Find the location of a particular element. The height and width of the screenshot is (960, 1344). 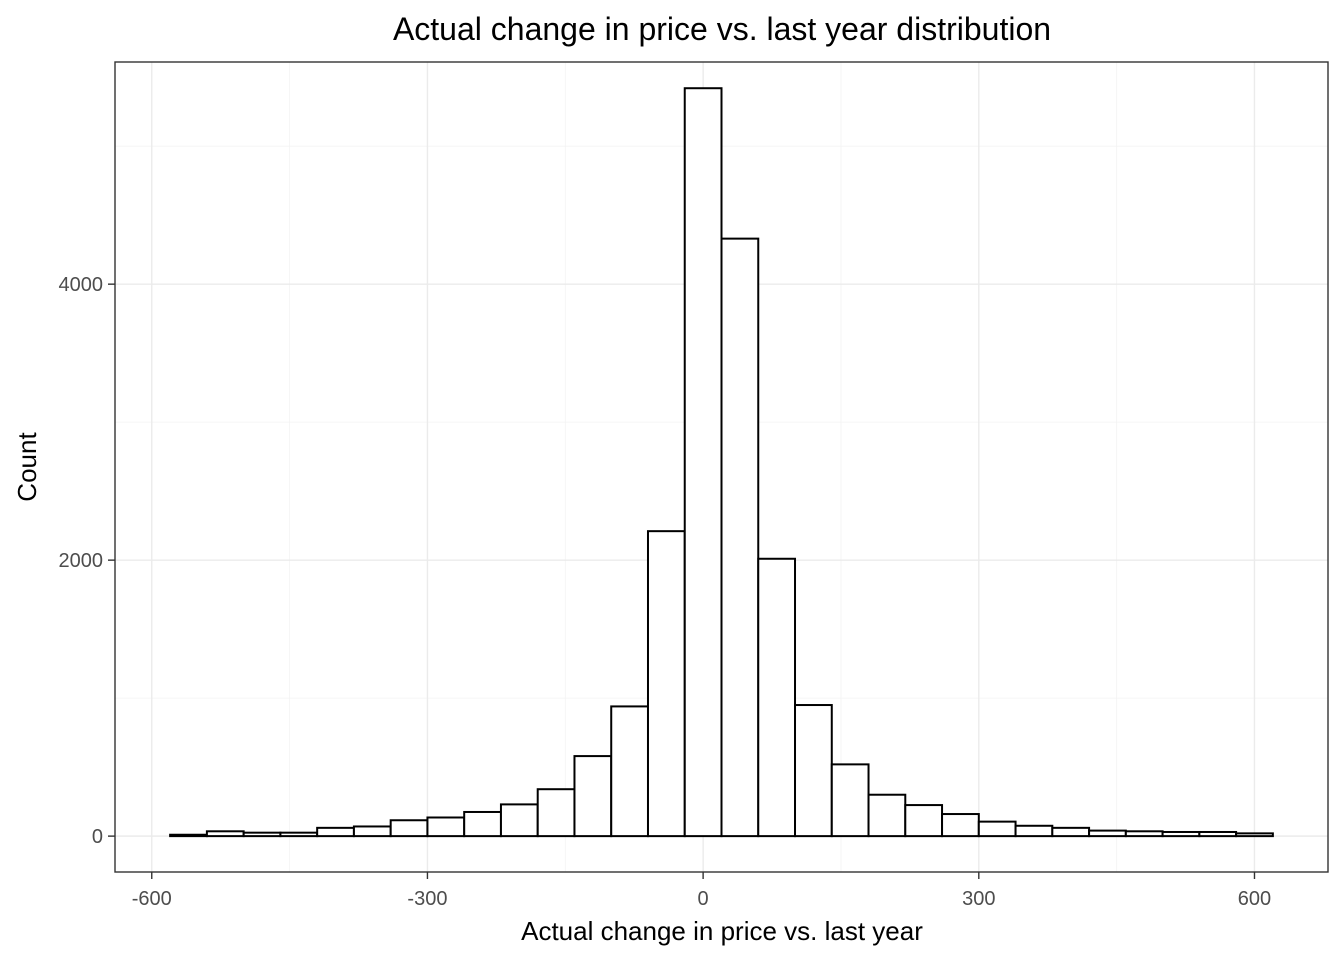

y-tick-label: 4000 is located at coordinates (81, 285).